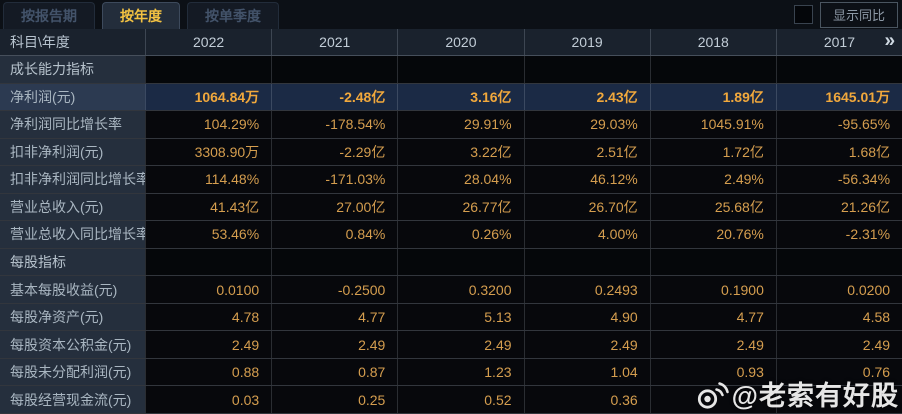 The height and width of the screenshot is (414, 902). Describe the element at coordinates (838, 179) in the screenshot. I see `data-cell: -56.34%` at that location.